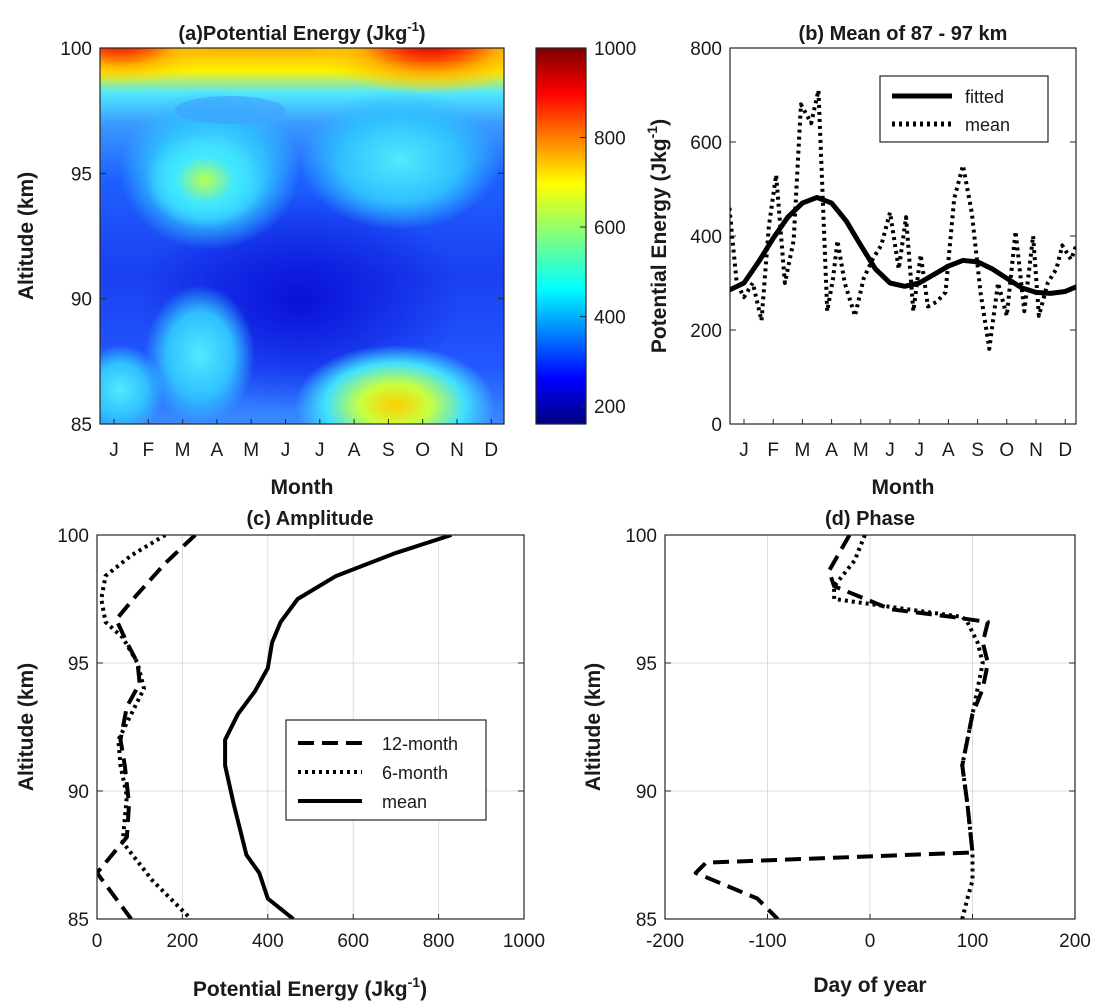 The width and height of the screenshot is (1106, 1002). I want to click on panel-d-ytick-label: 95, so click(646, 664).